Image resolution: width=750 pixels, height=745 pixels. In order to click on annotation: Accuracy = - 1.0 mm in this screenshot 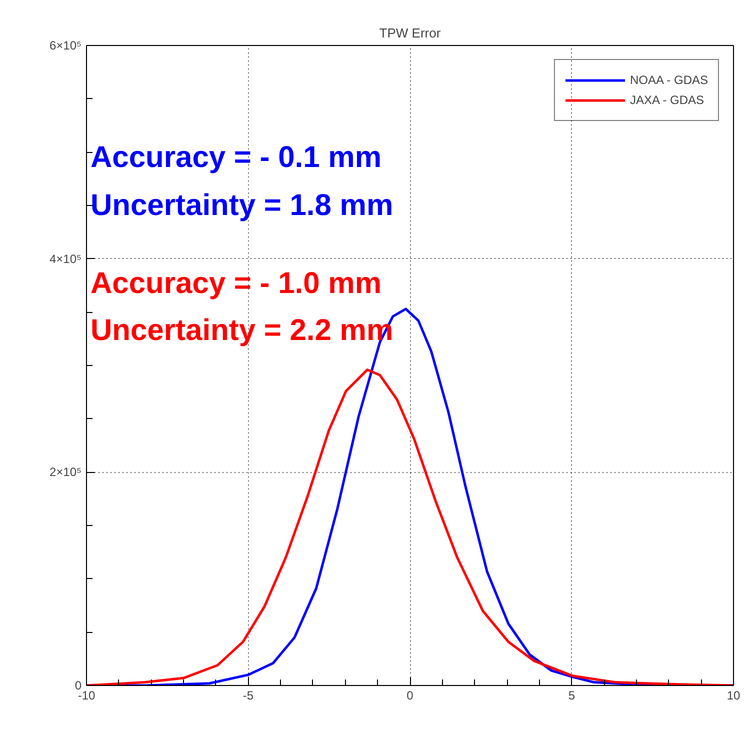, I will do `click(236, 283)`.